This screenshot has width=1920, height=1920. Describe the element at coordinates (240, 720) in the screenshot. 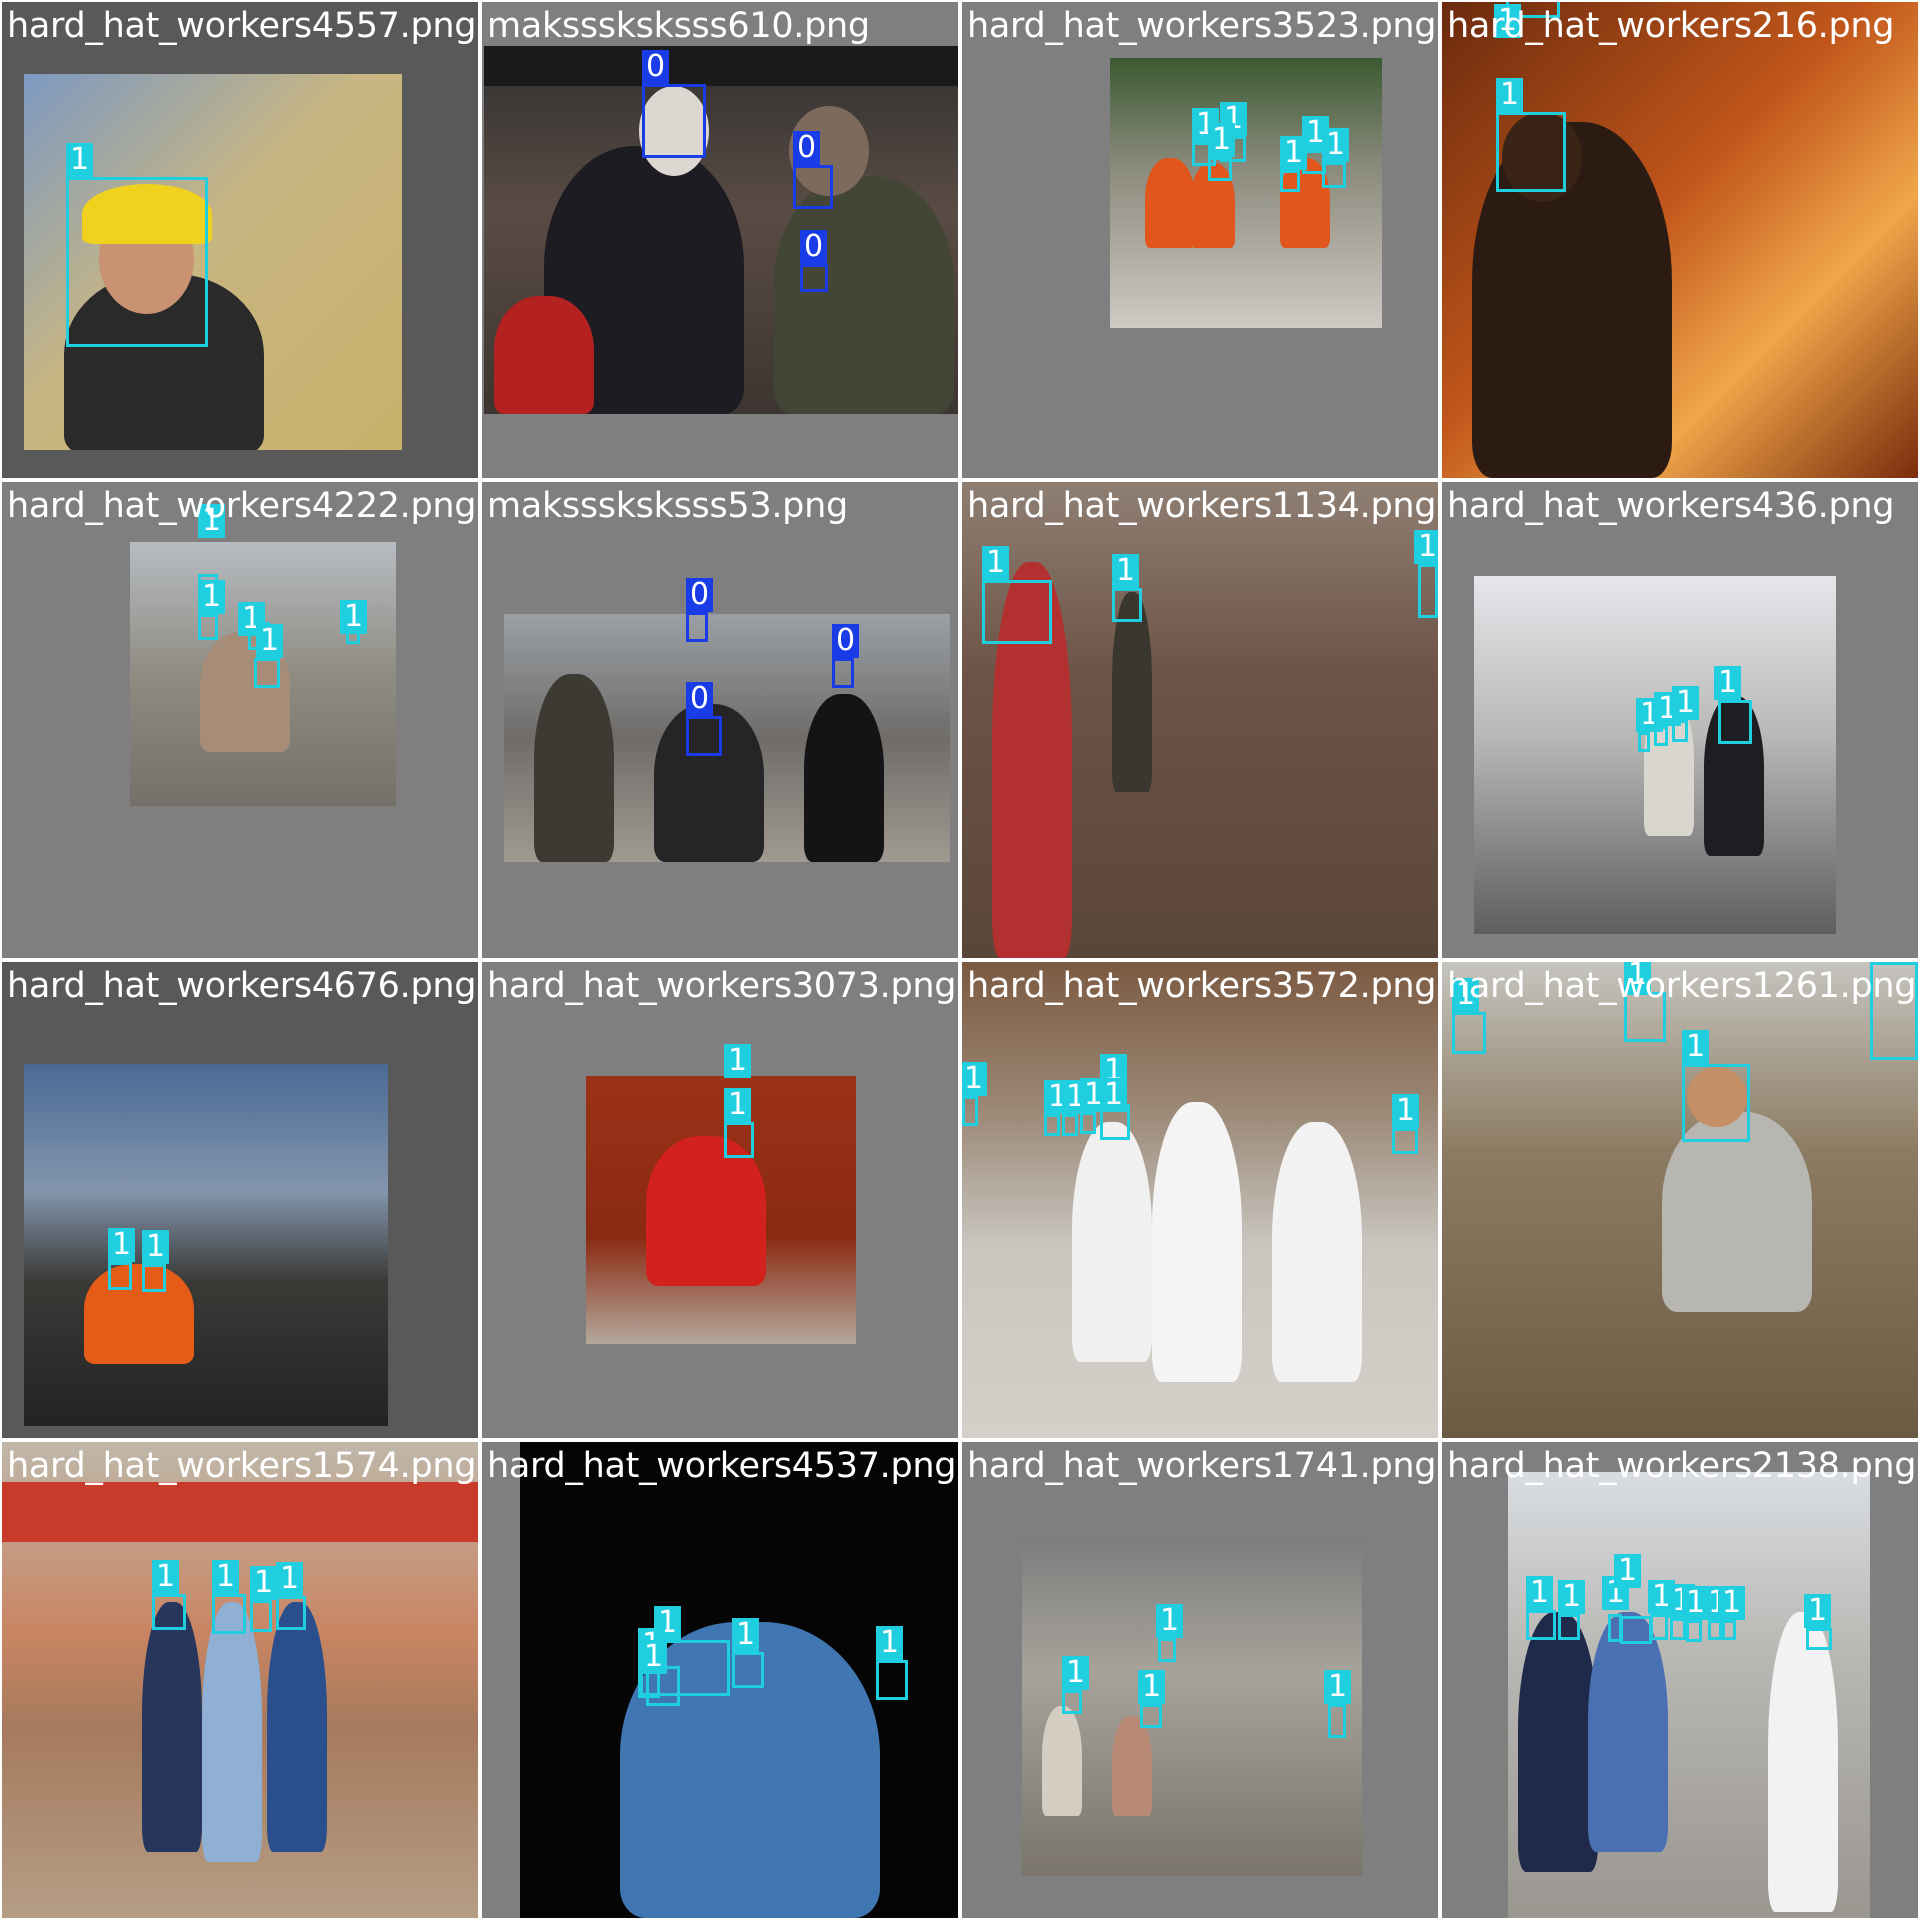

I see `tile: 1 1 1 1 1 hard_hat_workers4222.png` at that location.